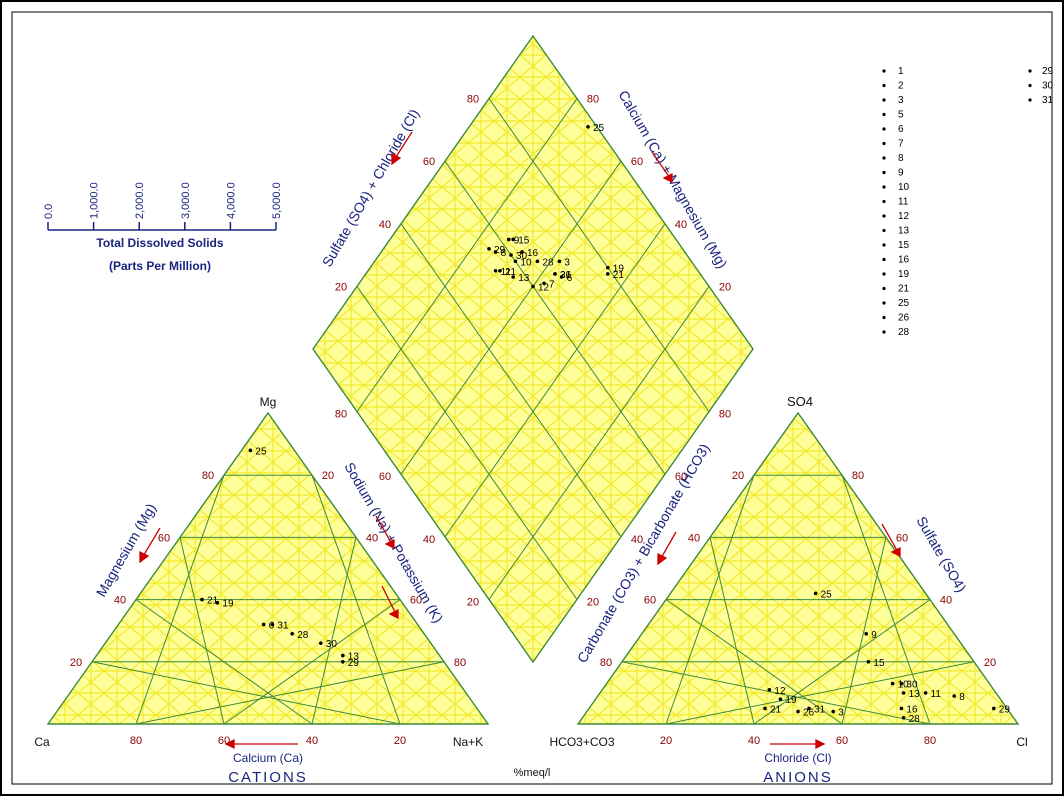 This screenshot has height=801, width=1064. Describe the element at coordinates (901, 100) in the screenshot. I see `legend-item: 3` at that location.